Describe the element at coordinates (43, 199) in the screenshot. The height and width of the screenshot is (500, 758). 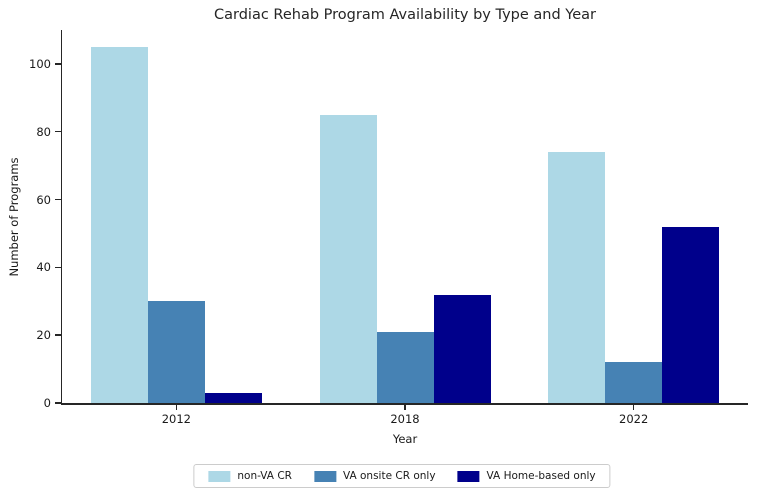
I see `y-tick-label: 60` at that location.